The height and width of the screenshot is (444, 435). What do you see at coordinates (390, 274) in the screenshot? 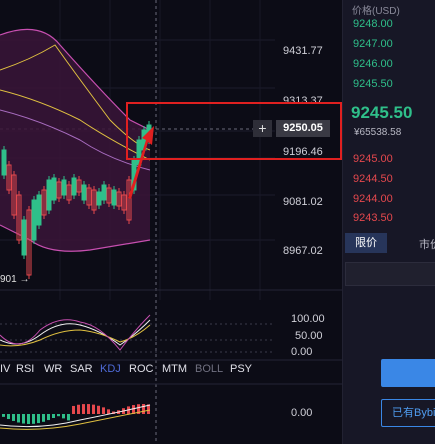
I see `order-price-input` at bounding box center [390, 274].